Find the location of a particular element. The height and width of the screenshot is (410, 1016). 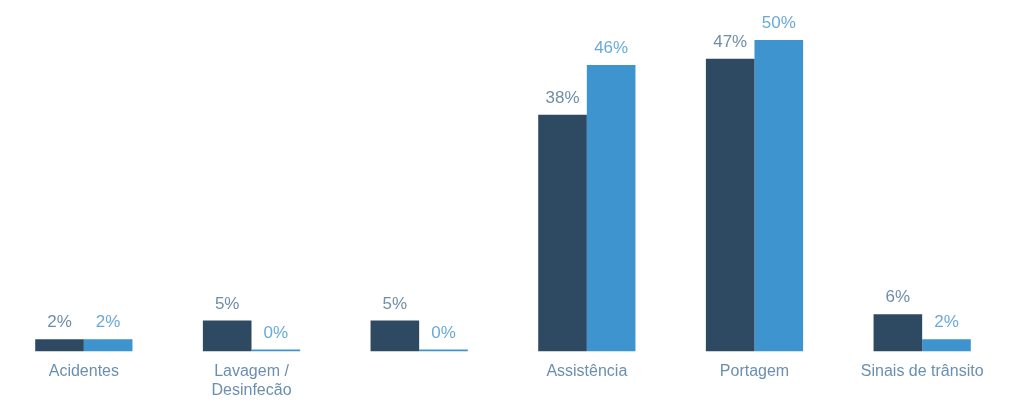

x-tick-label: Portagem is located at coordinates (754, 370).